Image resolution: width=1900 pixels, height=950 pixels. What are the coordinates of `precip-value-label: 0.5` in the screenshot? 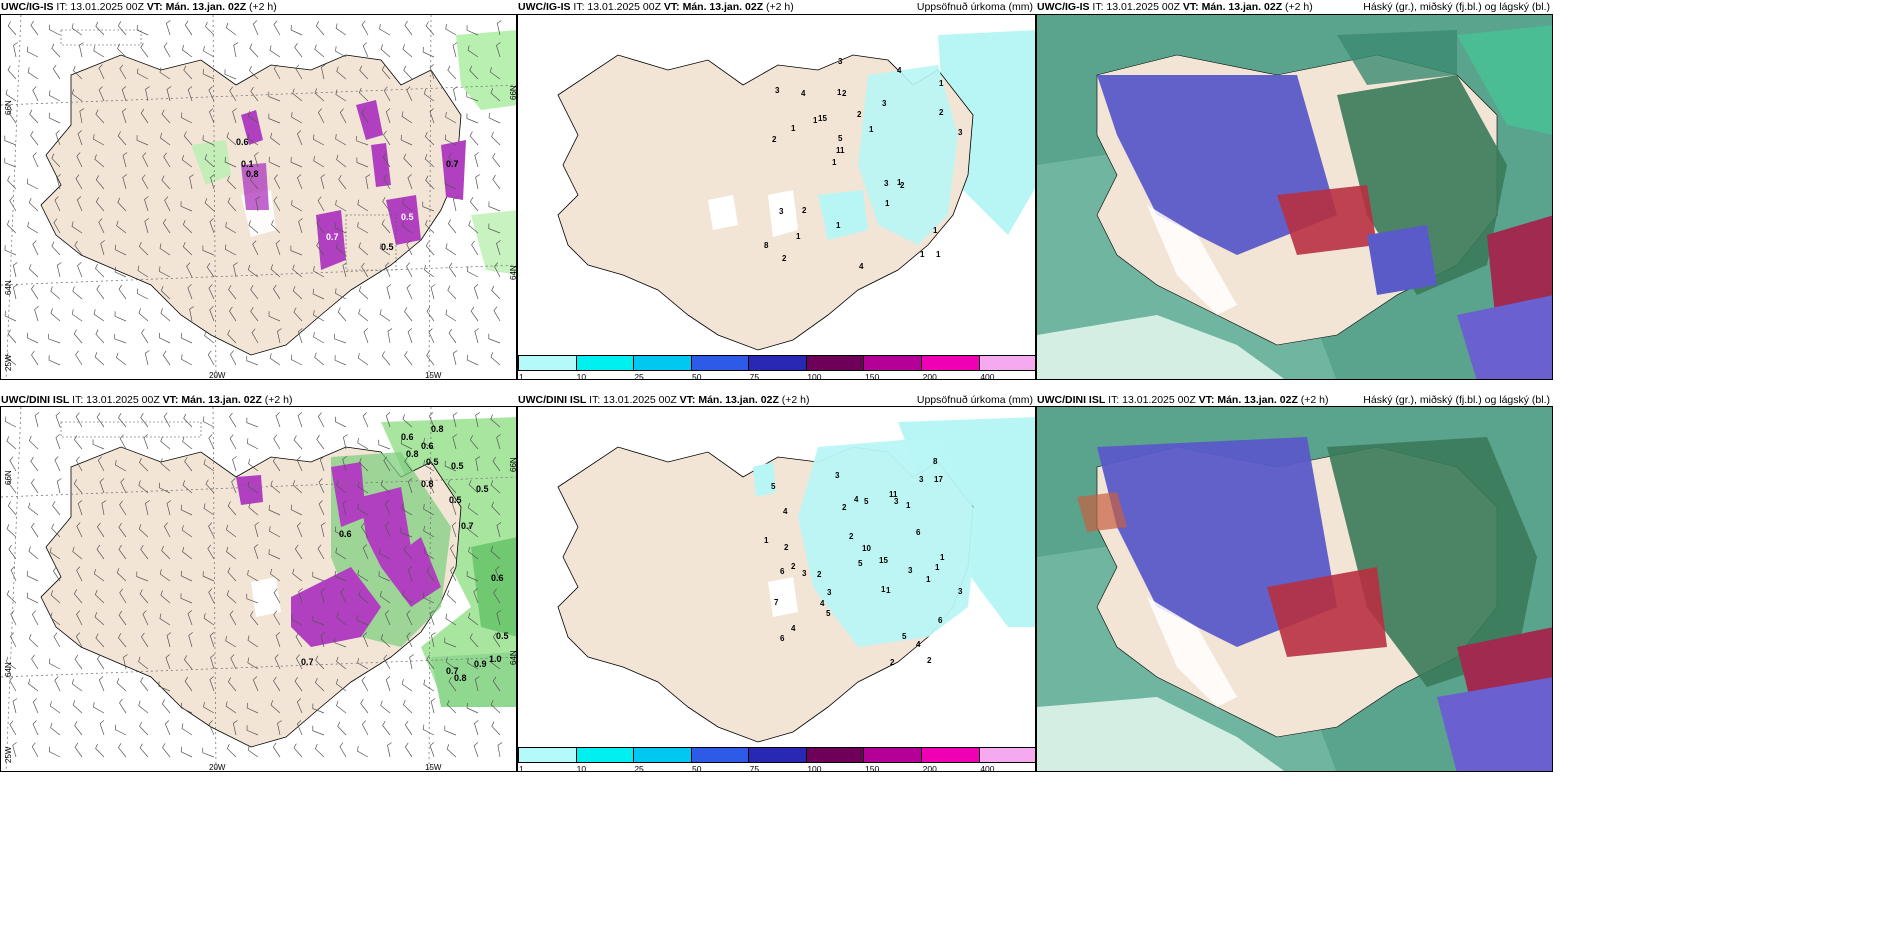 It's located at (407, 217).